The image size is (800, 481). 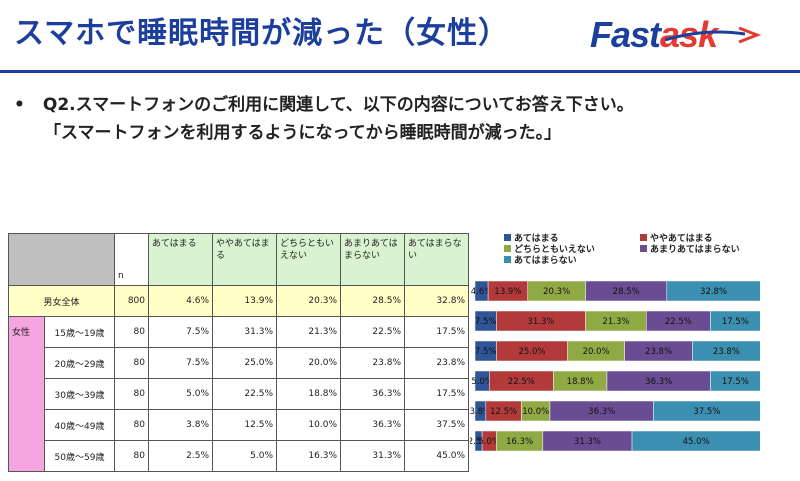 I want to click on table-row: 40歳～49歳 80 3.8% 12.5% 10.0% 36.3% 37.5%, so click(x=239, y=425).